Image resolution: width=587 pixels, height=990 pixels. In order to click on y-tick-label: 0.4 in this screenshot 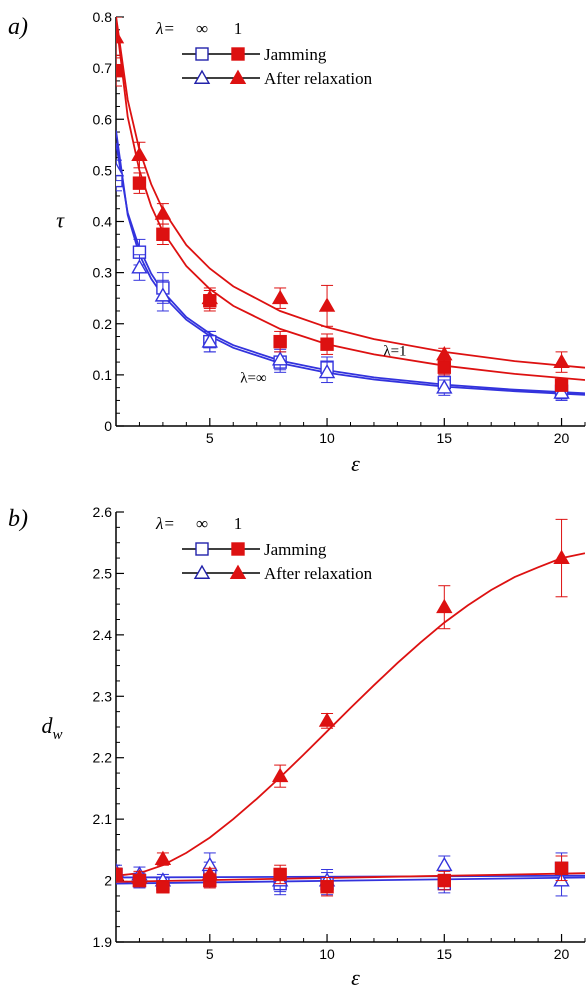, I will do `click(103, 222)`.